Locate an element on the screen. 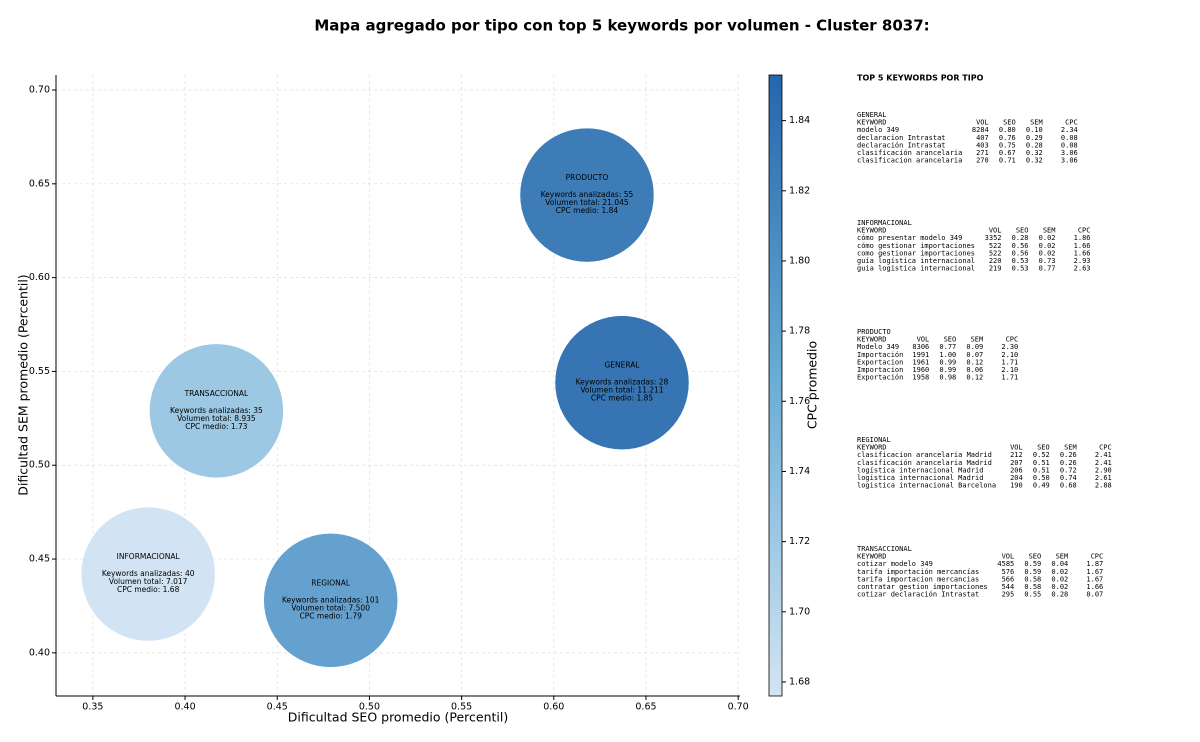  panel-cell: 1960 is located at coordinates (920, 370).